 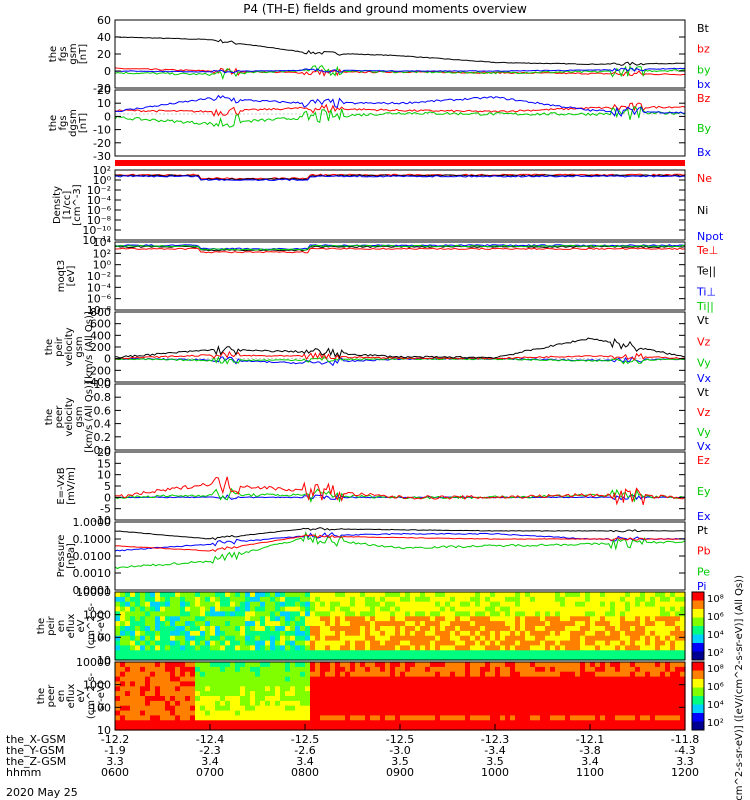 What do you see at coordinates (97, 615) in the screenshot?
I see `y-tick-label: 1000` at bounding box center [97, 615].